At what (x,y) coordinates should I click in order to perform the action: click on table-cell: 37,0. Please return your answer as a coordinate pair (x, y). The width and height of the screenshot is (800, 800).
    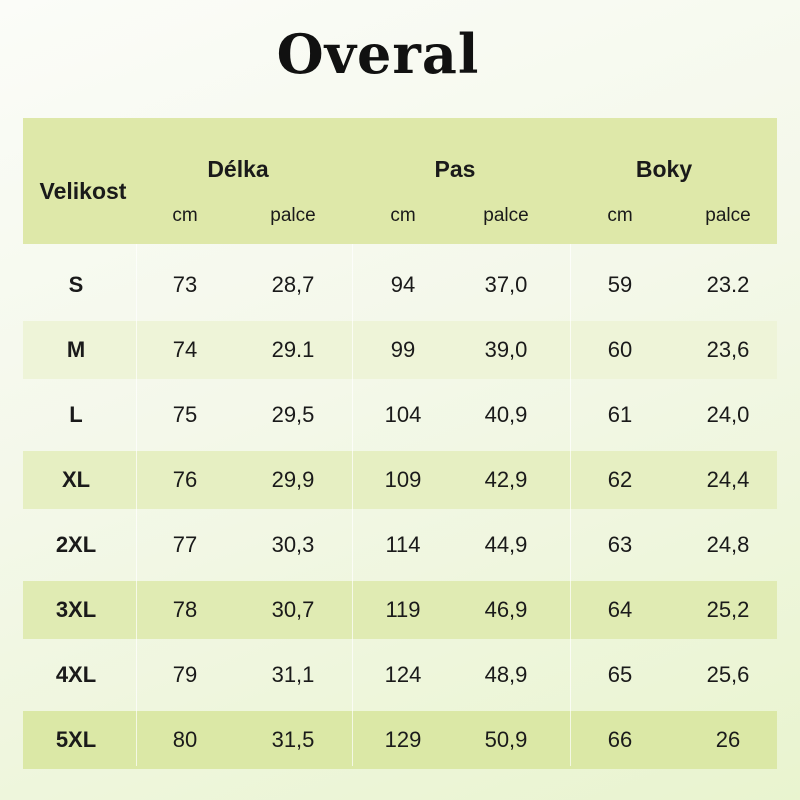
    Looking at the image, I should click on (506, 284).